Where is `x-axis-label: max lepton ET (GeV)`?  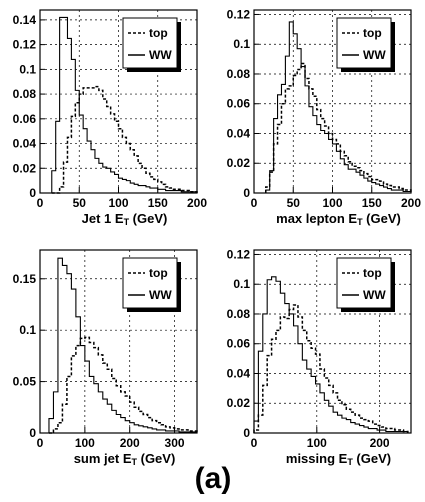 x-axis-label: max lepton ET (GeV) is located at coordinates (338, 219).